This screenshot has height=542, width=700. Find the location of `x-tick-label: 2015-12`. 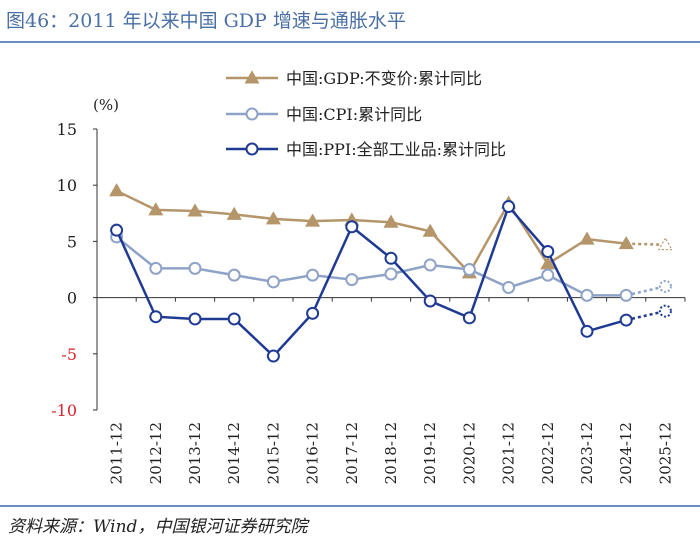

x-tick-label: 2015-12 is located at coordinates (273, 453).